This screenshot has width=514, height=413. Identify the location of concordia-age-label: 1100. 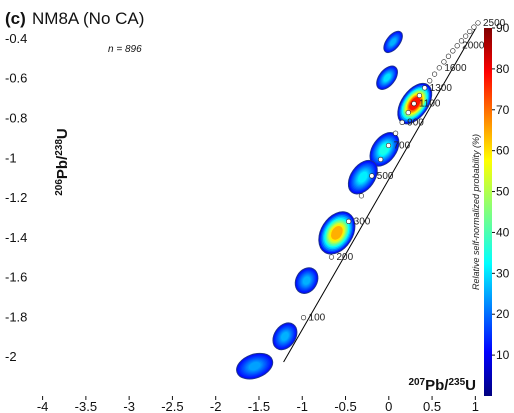
(430, 104).